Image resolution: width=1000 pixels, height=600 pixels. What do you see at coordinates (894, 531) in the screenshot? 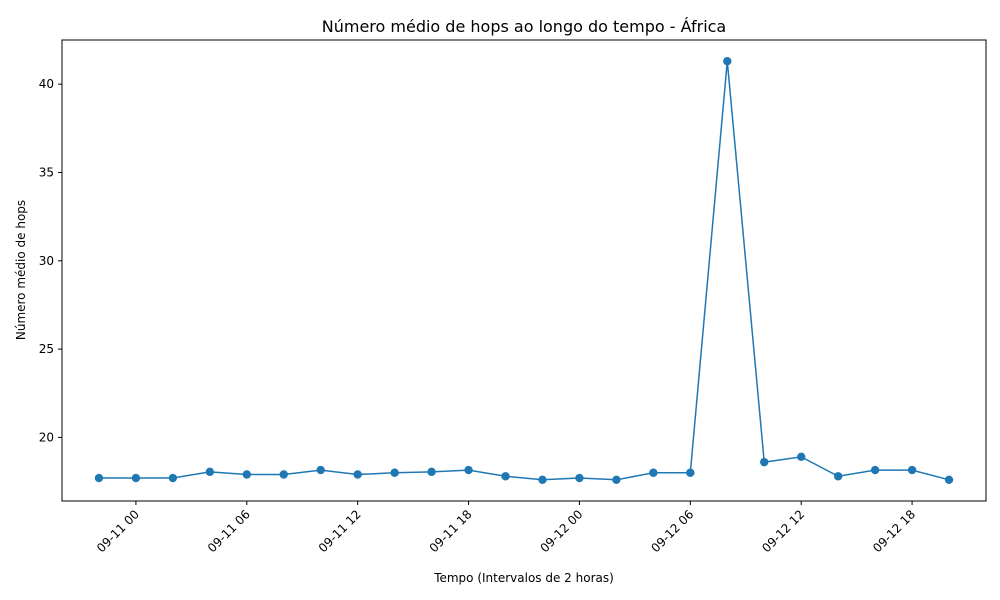
I see `x-tick-label: 09-12 18` at bounding box center [894, 531].